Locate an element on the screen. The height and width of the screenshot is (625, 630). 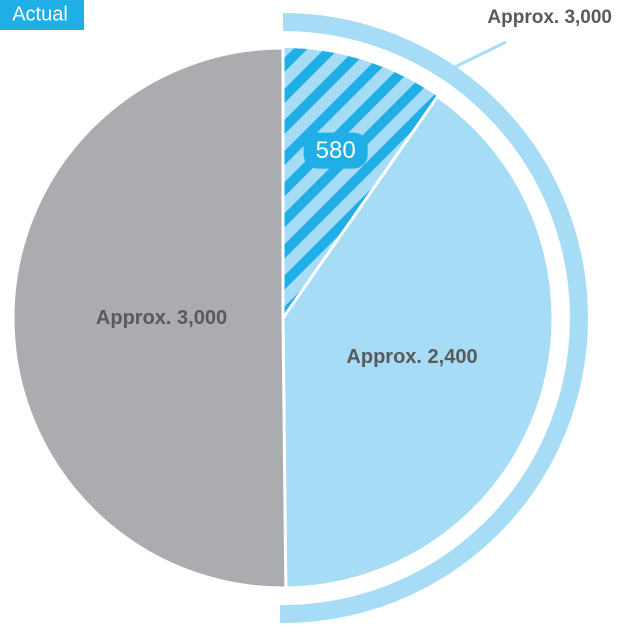
outer-ring-label: Approx. 3,000 is located at coordinates (549, 17).